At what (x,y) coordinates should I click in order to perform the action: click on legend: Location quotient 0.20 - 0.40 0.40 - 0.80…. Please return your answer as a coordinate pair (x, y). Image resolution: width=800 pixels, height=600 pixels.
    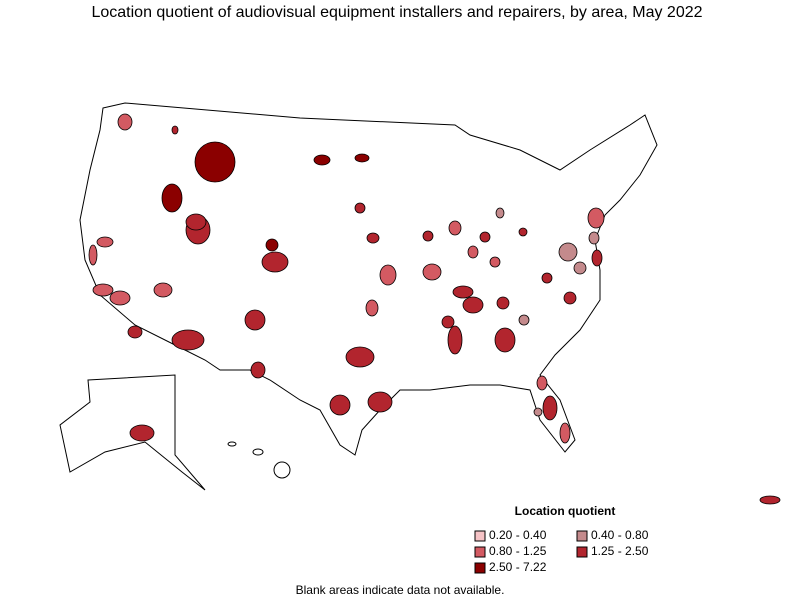
    Looking at the image, I should click on (561, 539).